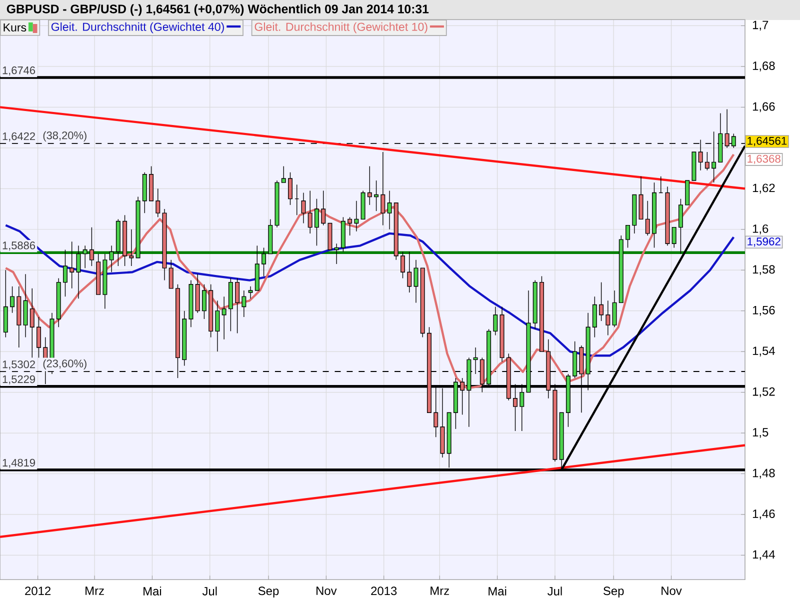 This screenshot has width=800, height=600. What do you see at coordinates (19, 246) in the screenshot?
I see `ref-line-label: 1,5886` at bounding box center [19, 246].